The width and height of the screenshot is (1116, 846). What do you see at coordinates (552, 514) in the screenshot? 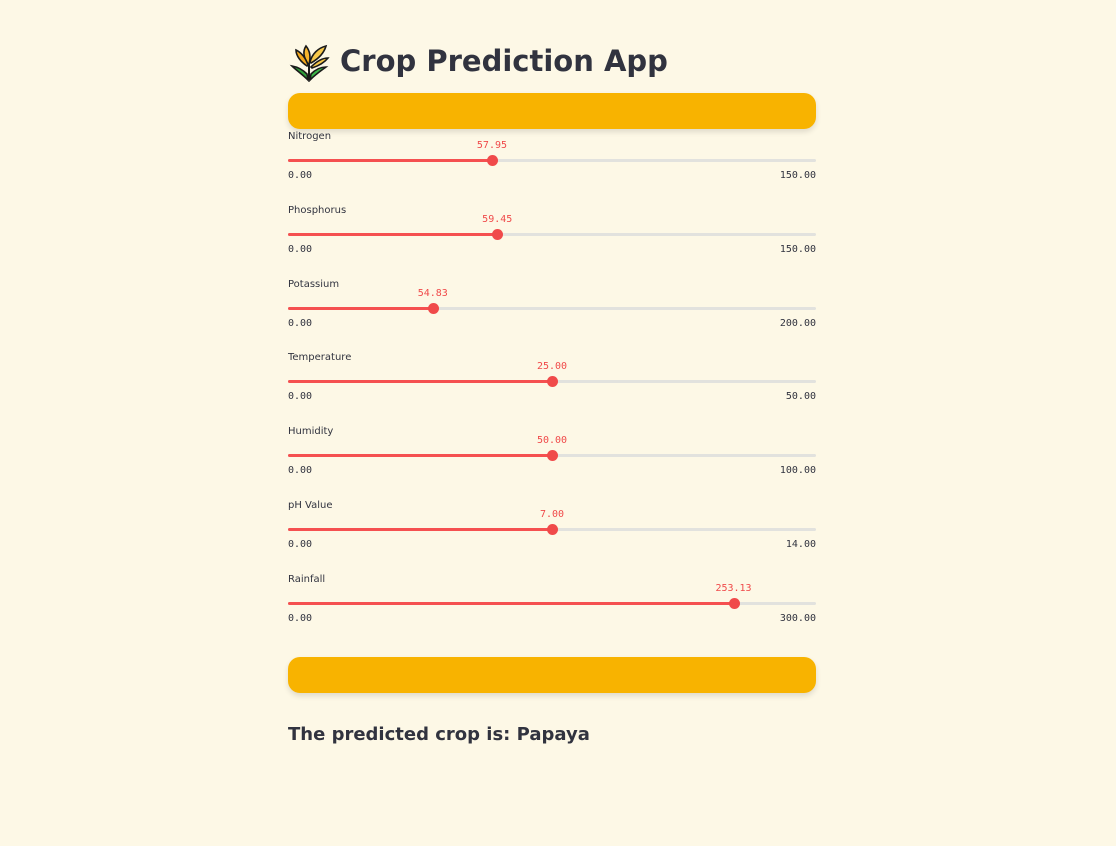
I see `ph-value-slider-value: 7.00` at bounding box center [552, 514].